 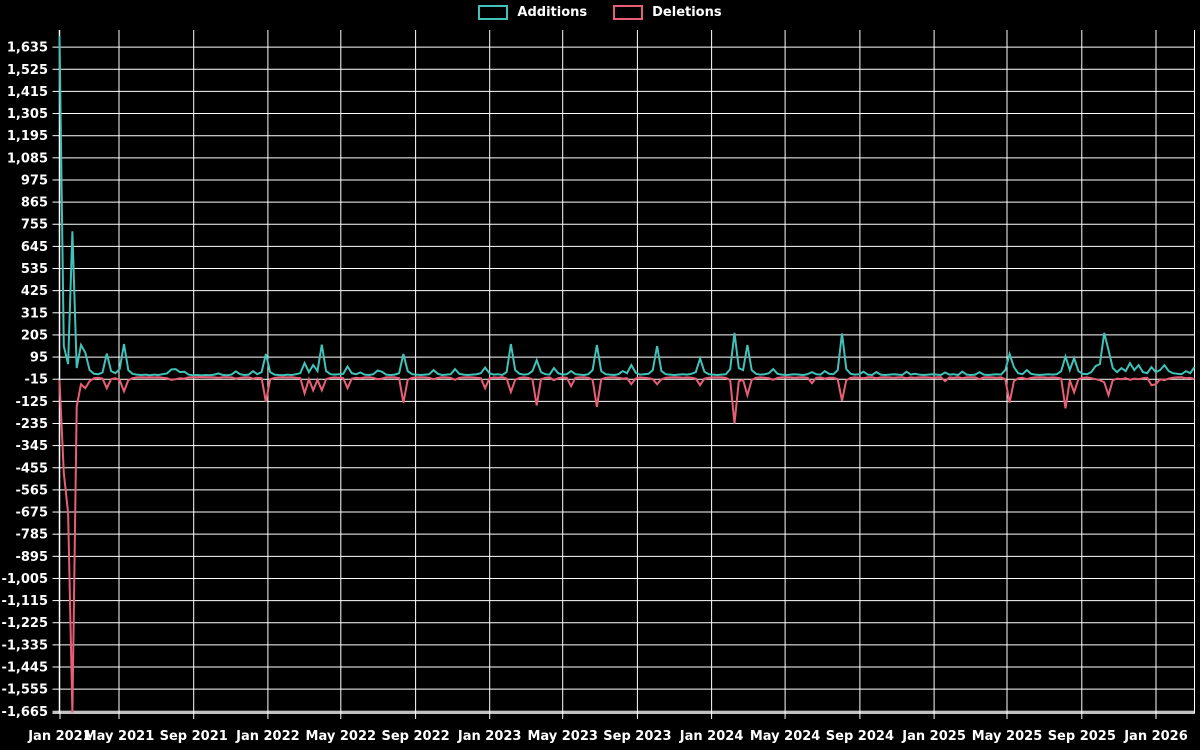 What do you see at coordinates (31, 424) in the screenshot?
I see `y-axis-label: -235` at bounding box center [31, 424].